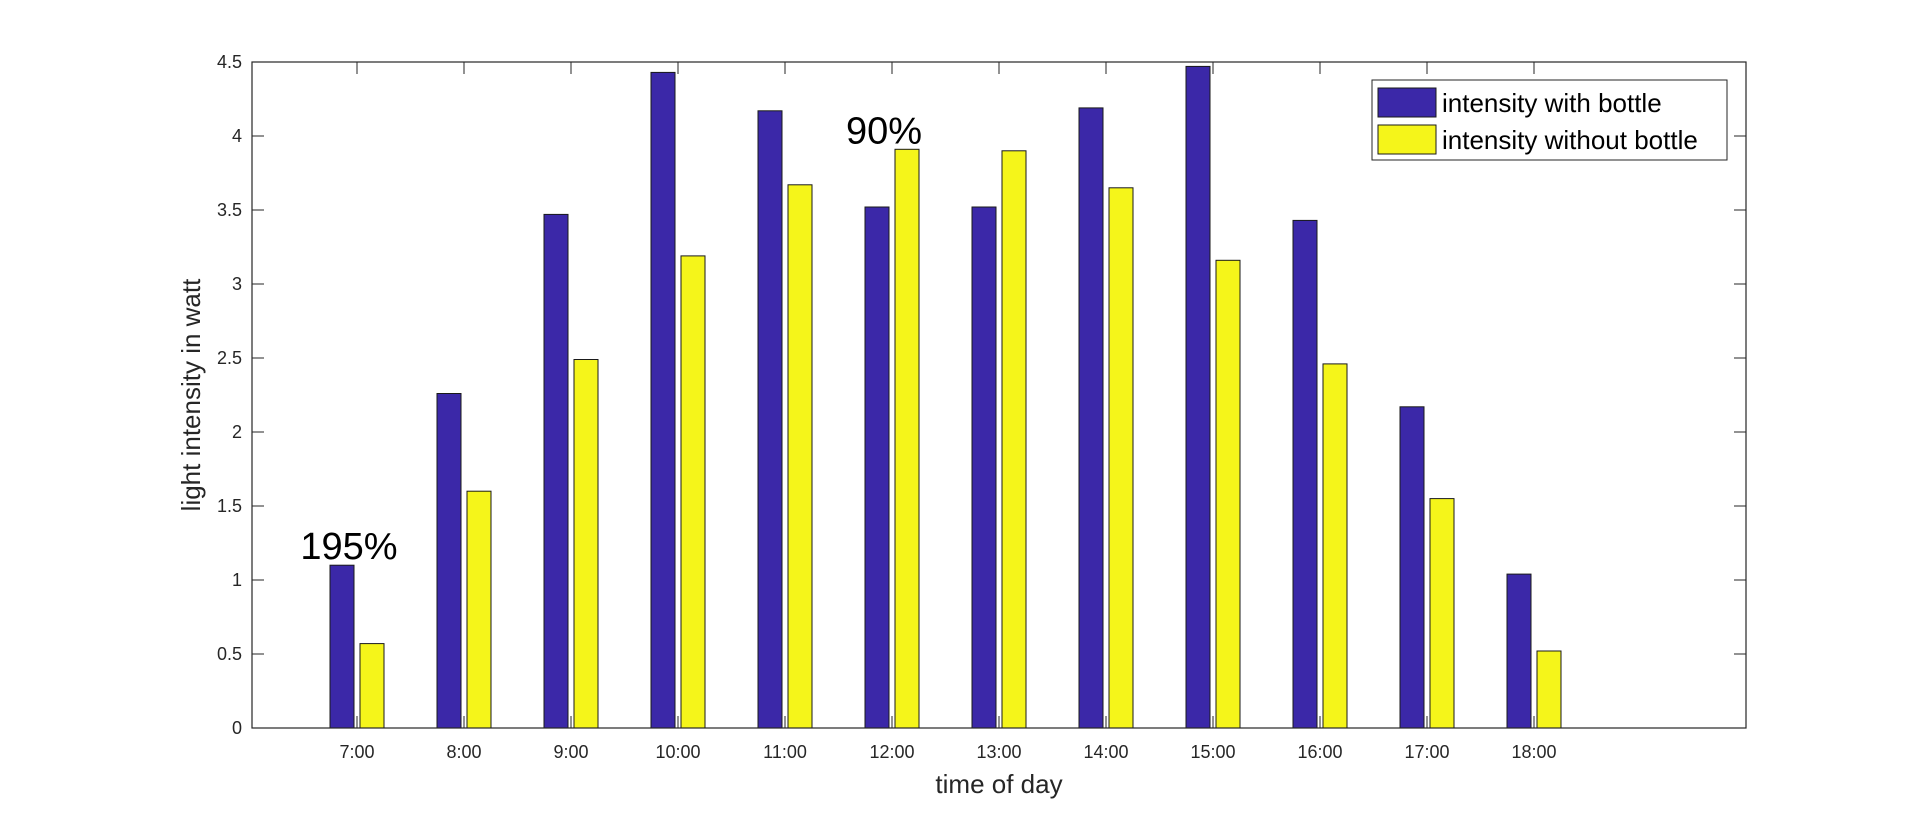 Image resolution: width=1920 pixels, height=813 pixels. Describe the element at coordinates (237, 580) in the screenshot. I see `y-tick-label: 1` at that location.